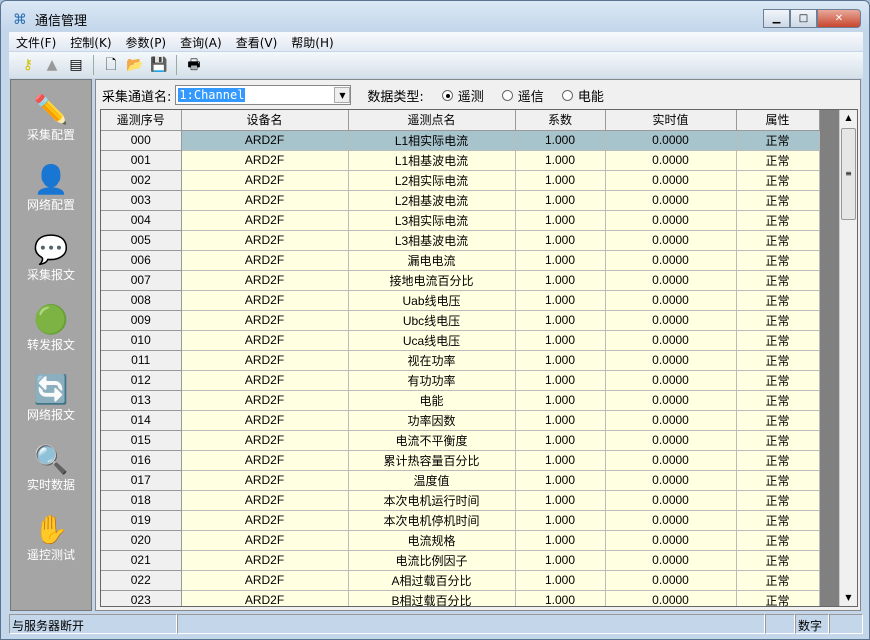 The height and width of the screenshot is (640, 870). What do you see at coordinates (460, 300) in the screenshot?
I see `table-row: 008 ARD2F Uab线电压 1.000 0.0000 正常` at bounding box center [460, 300].